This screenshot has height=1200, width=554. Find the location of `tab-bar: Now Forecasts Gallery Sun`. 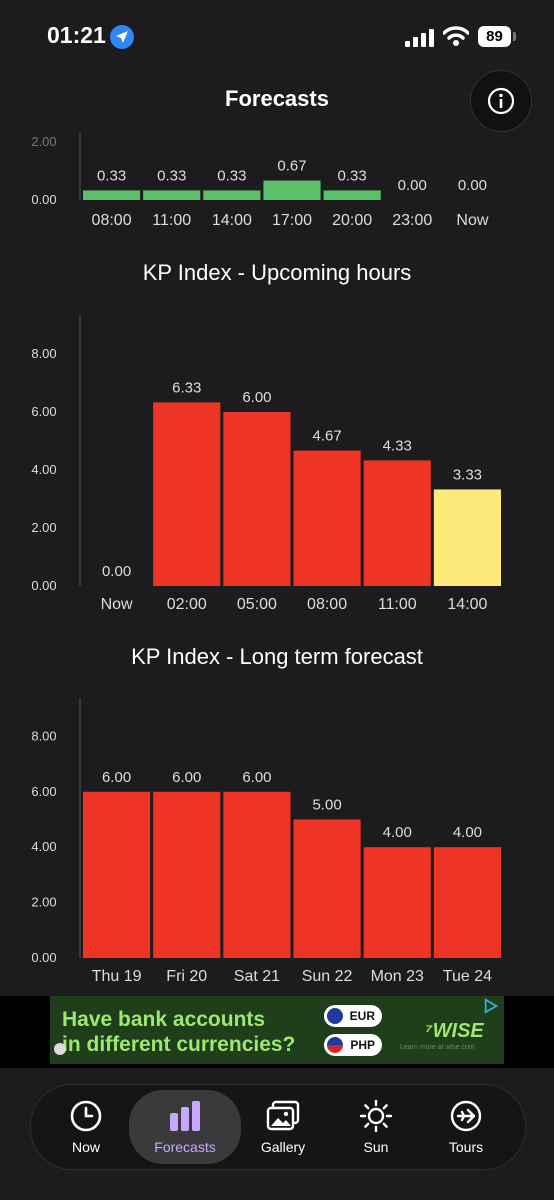

tab-bar: Now Forecasts Gallery Sun is located at coordinates (278, 1127).